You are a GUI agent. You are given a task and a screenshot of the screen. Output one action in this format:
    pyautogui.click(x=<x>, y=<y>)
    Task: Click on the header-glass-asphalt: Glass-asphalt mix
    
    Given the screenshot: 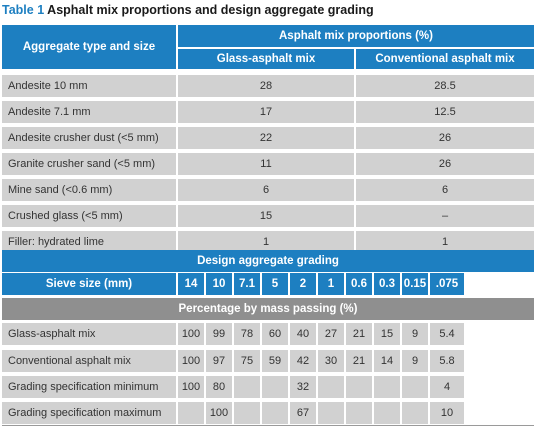 What is the action you would take?
    pyautogui.click(x=266, y=59)
    